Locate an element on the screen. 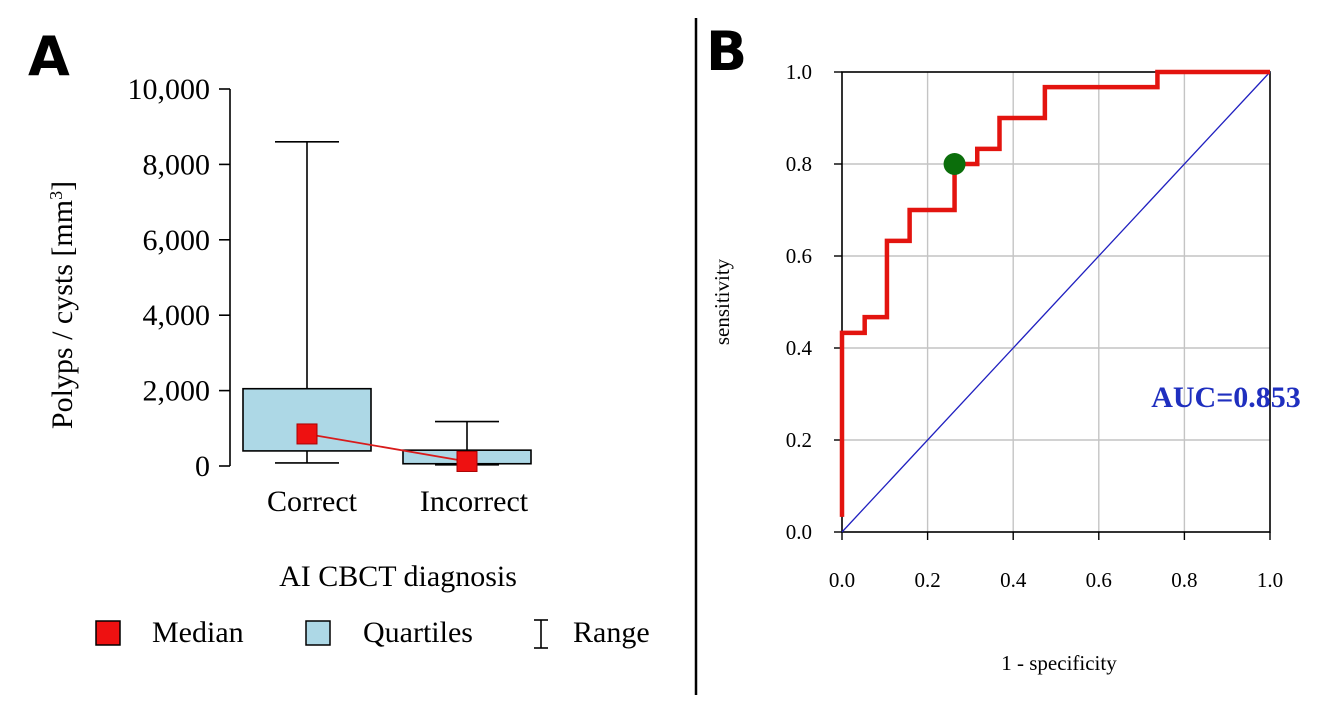 This screenshot has height=703, width=1324. legend-median-swatch is located at coordinates (108, 633).